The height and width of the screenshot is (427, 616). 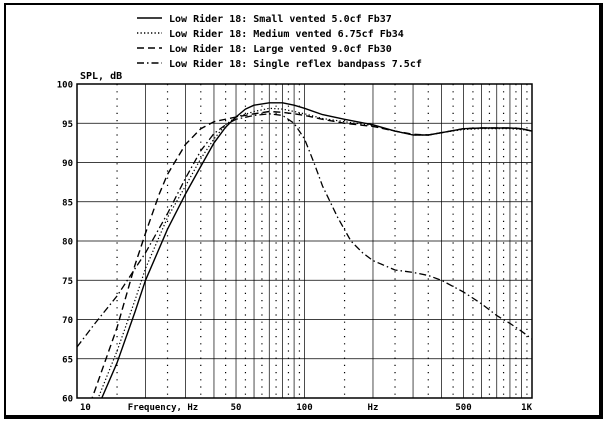 I want to click on y-tick-label: 65, so click(x=67, y=360).